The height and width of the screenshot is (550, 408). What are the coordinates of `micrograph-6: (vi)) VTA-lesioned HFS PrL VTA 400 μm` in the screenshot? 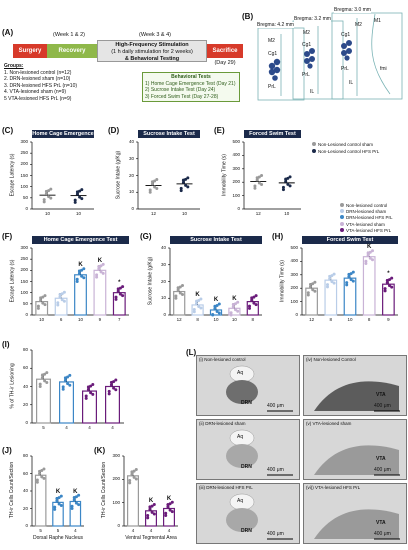 It's located at (355, 513).